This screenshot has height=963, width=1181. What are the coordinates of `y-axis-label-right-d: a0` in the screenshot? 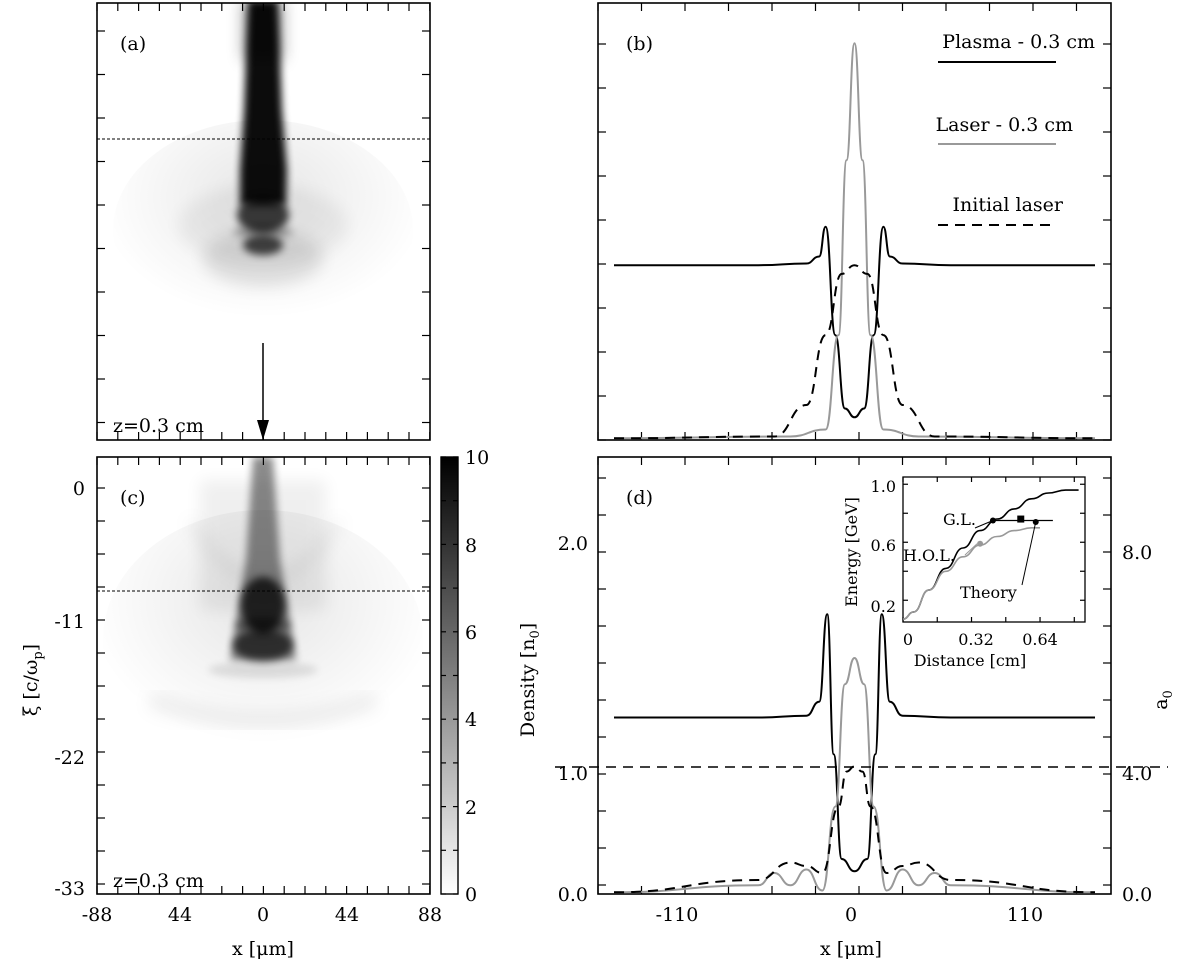 It's located at (1163, 700).